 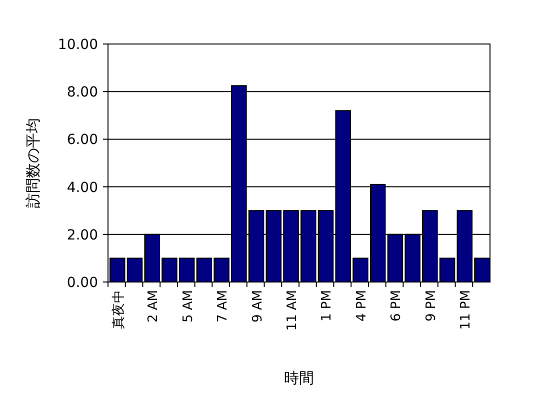 I want to click on x-tick-label: 7 AM, so click(x=223, y=306).